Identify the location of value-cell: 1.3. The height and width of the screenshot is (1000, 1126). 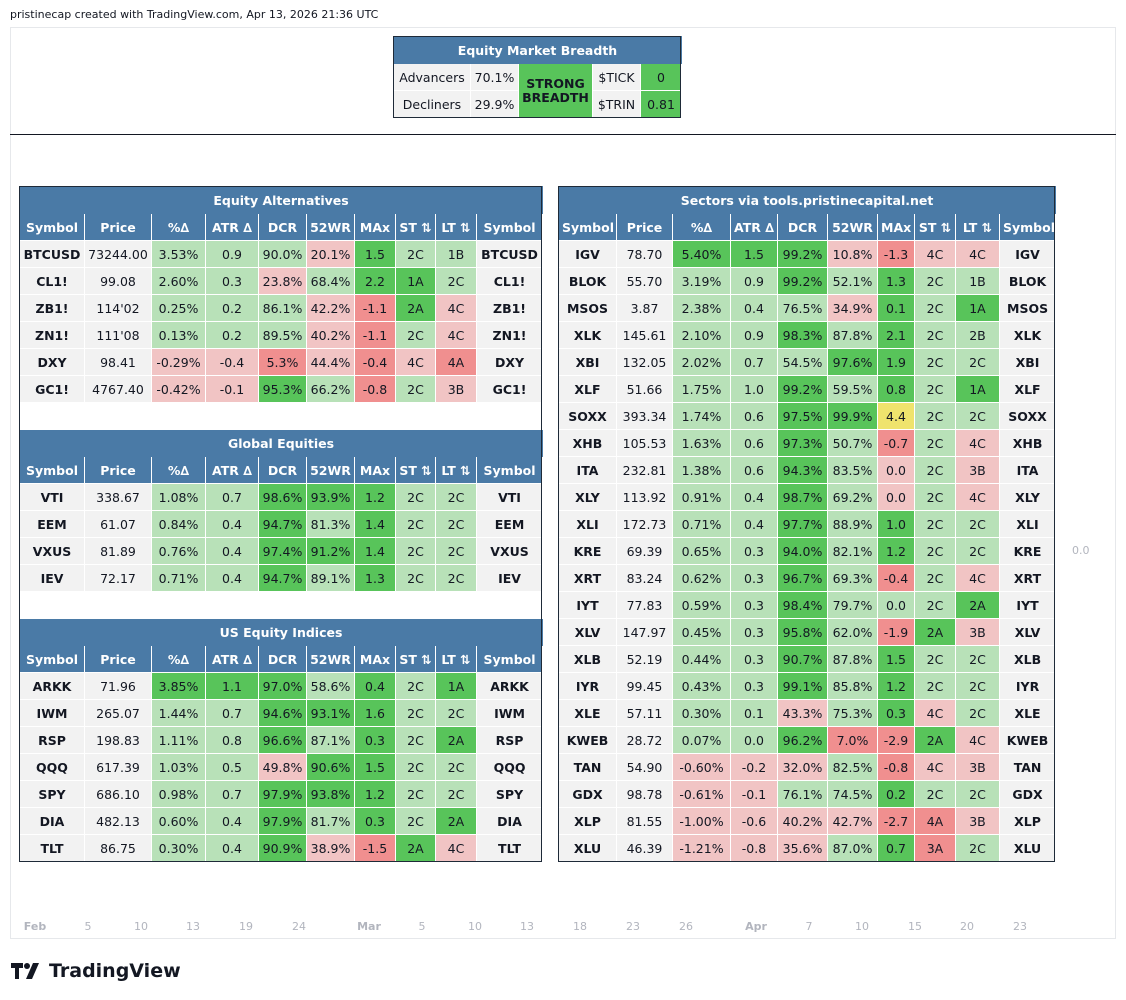
(896, 281).